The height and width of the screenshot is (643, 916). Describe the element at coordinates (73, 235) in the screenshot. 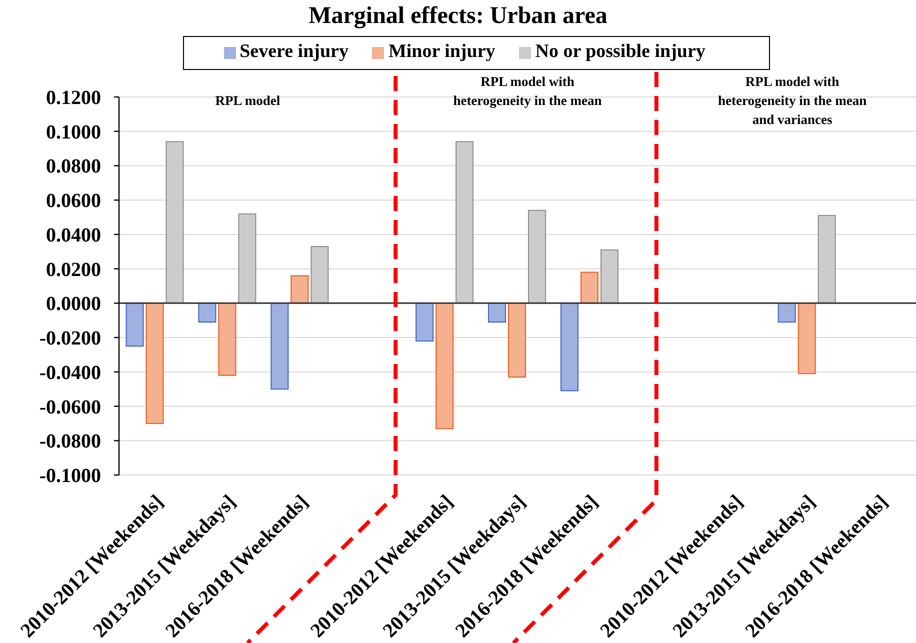

I see `y-tick-label: 0.0400` at that location.